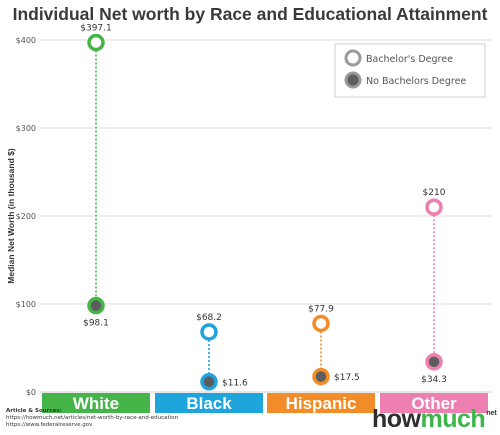 This screenshot has width=500, height=435. I want to click on brand-part1: how, so click(396, 419).